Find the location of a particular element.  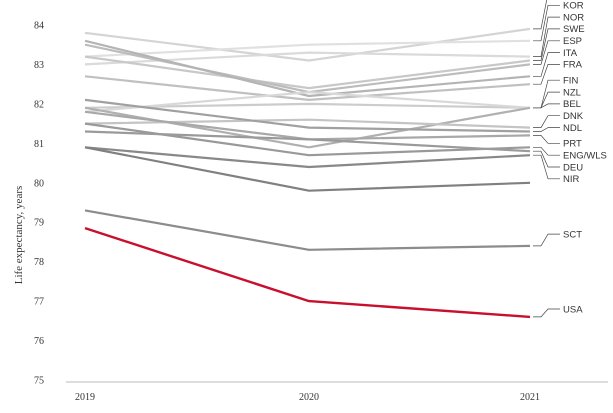

series-line-nzl is located at coordinates (307, 101).